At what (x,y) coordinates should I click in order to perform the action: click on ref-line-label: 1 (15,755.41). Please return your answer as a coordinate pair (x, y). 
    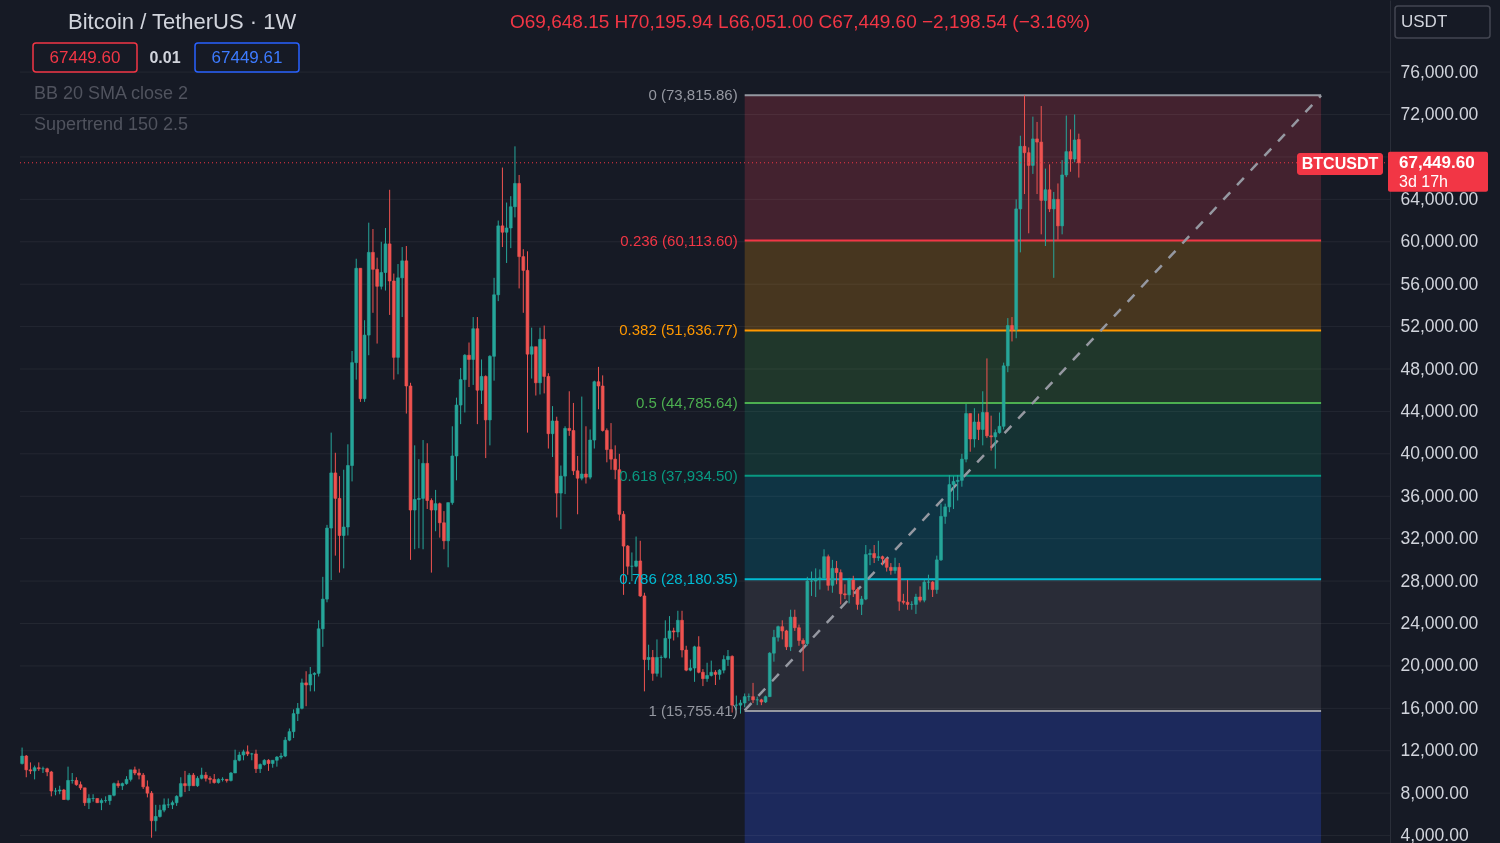
    Looking at the image, I should click on (693, 710).